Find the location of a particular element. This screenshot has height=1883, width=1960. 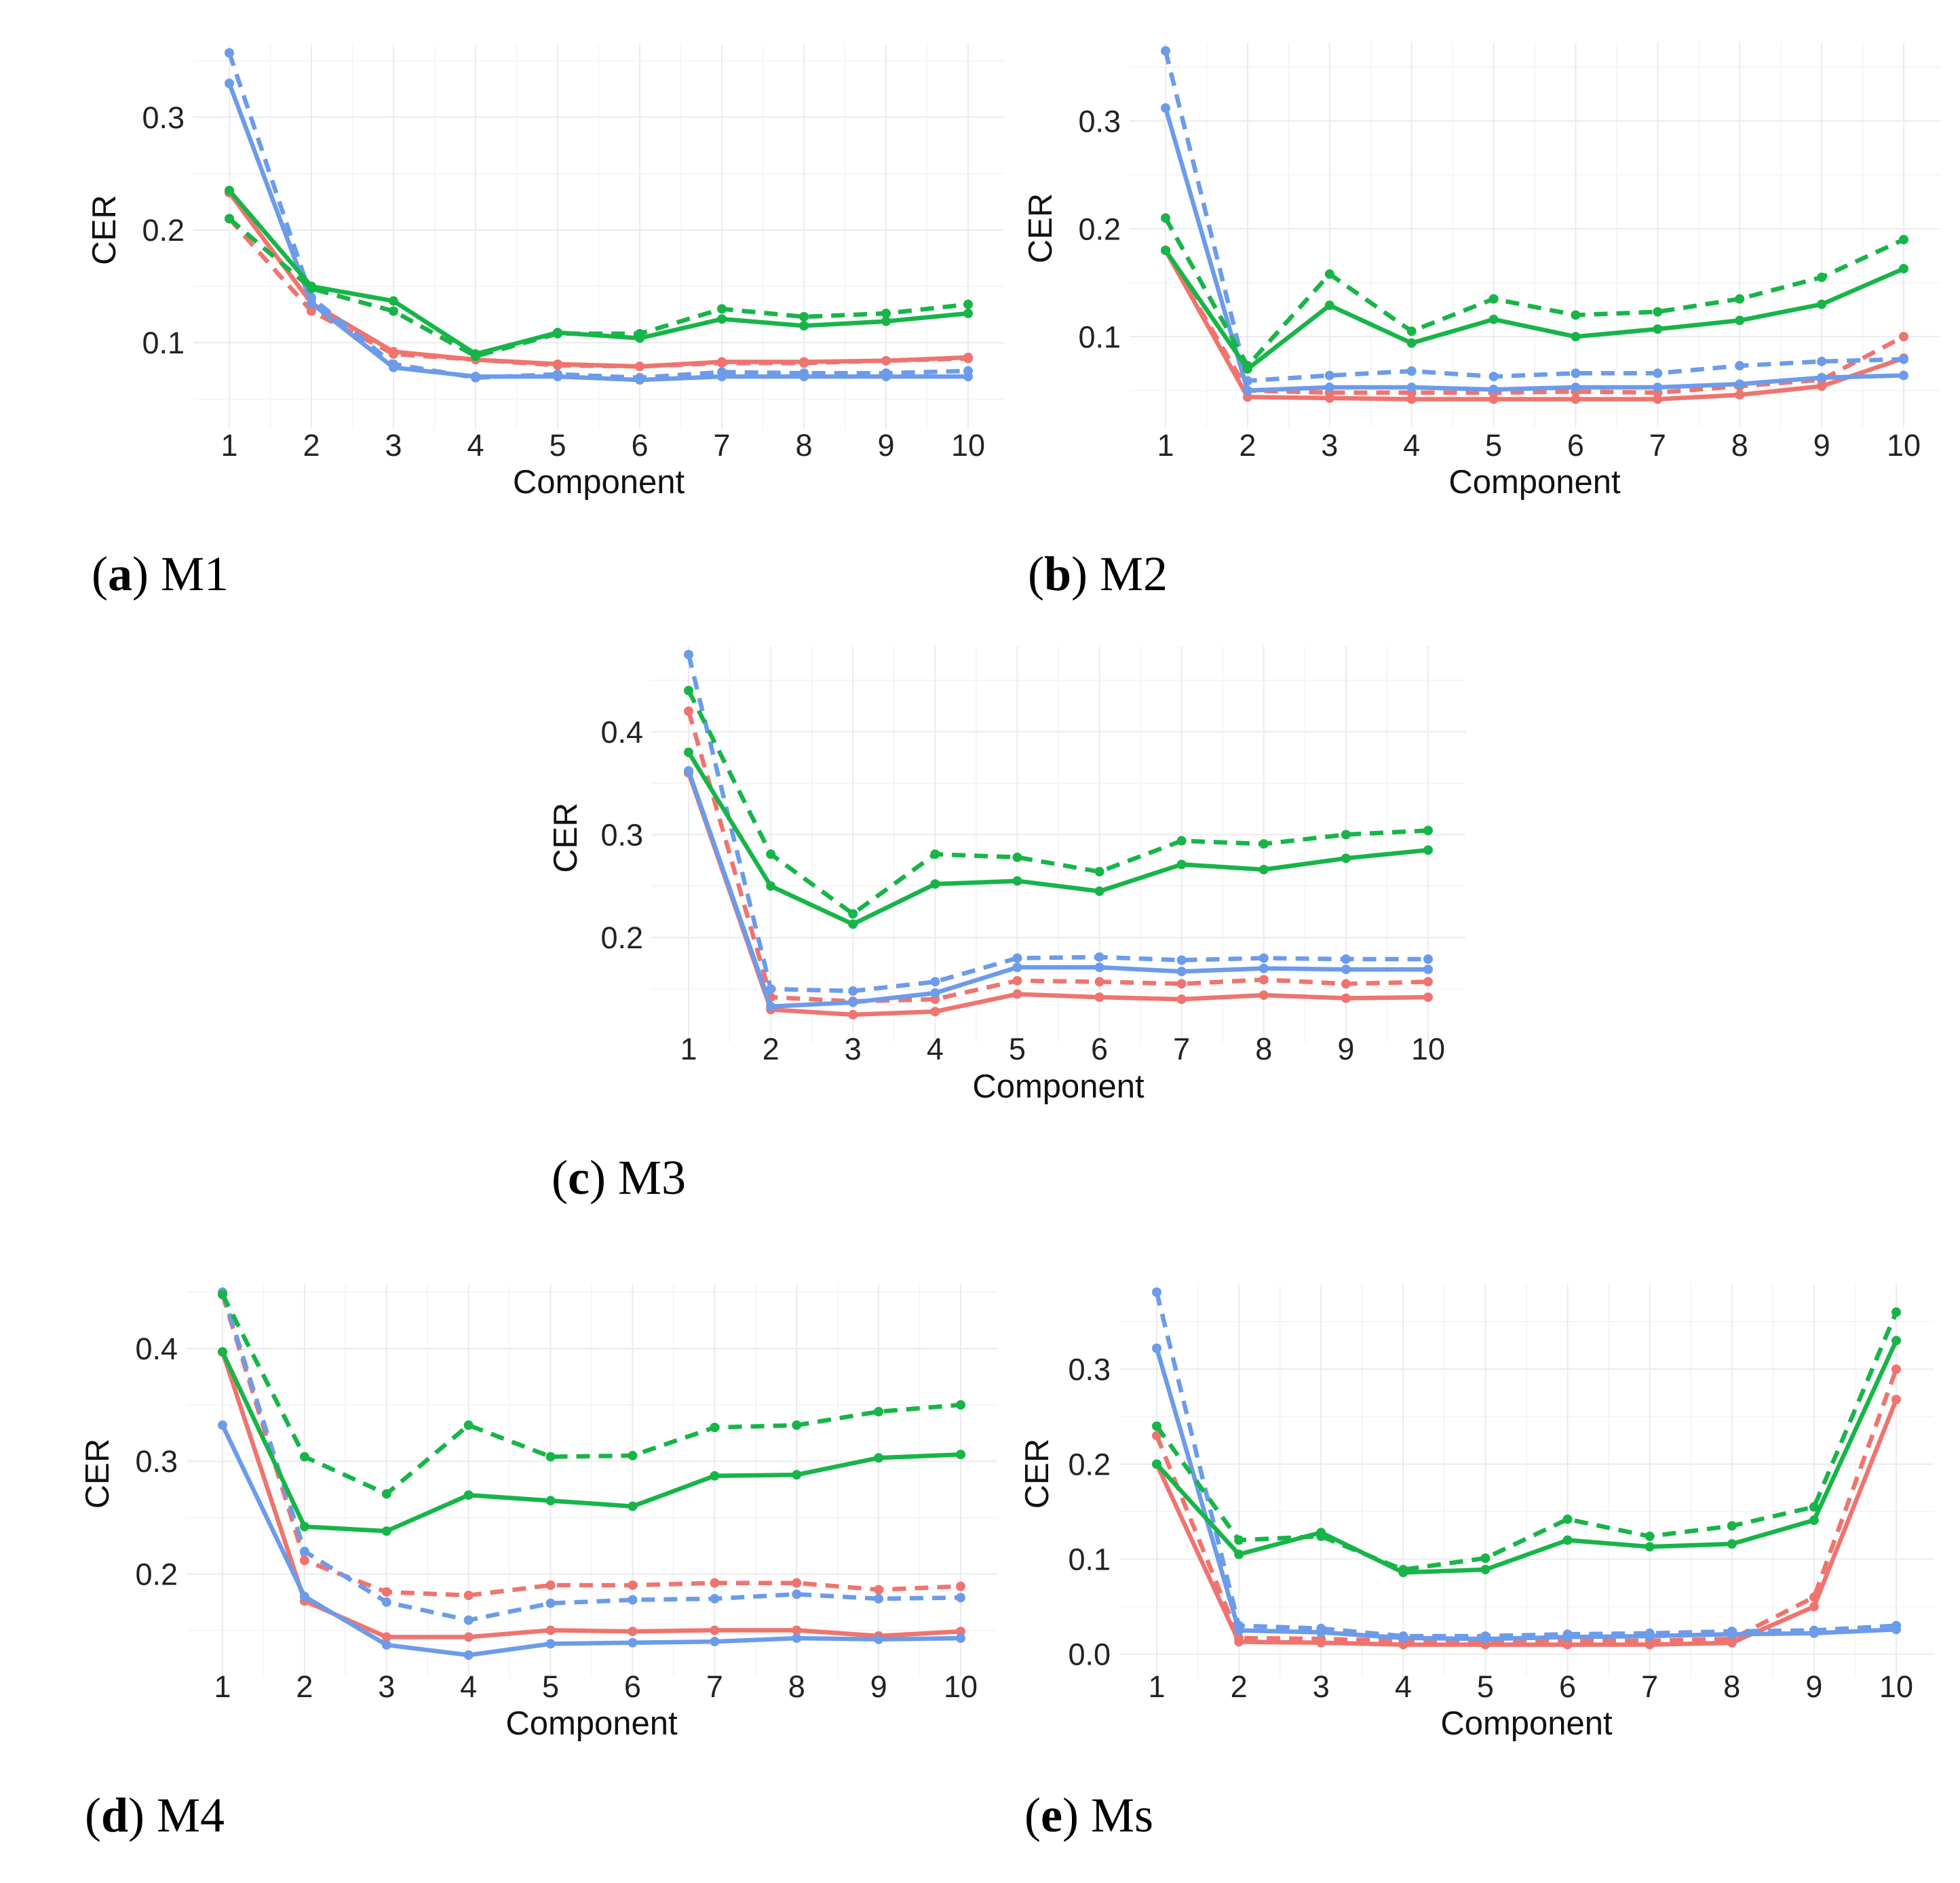

x-tick-label: 3 is located at coordinates (1329, 446).